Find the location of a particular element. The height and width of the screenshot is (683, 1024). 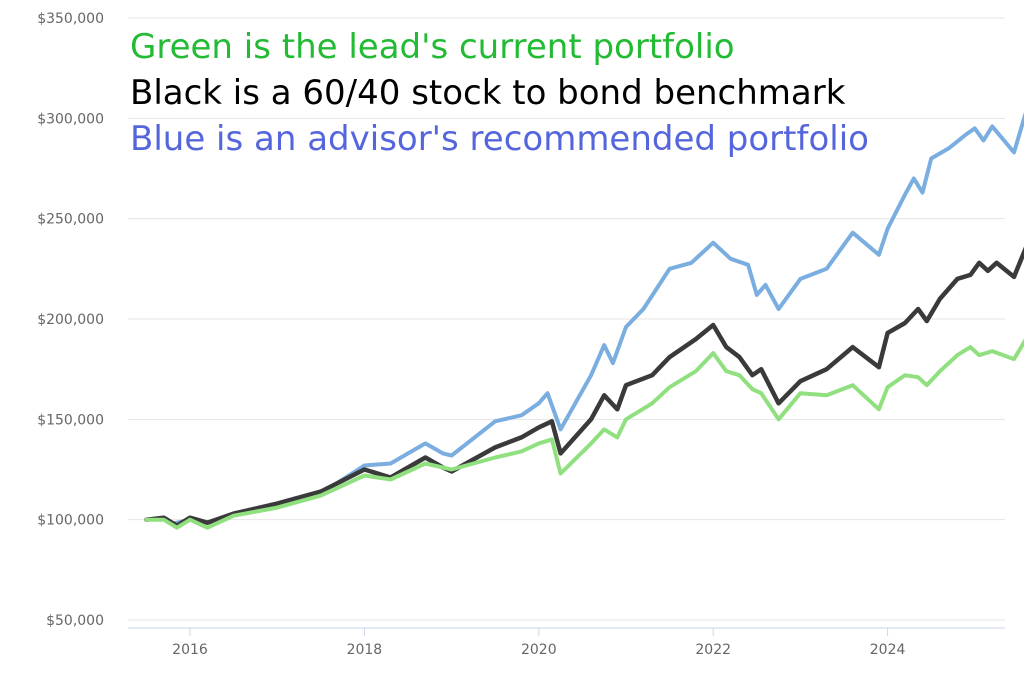

x-tick-label: 2020 is located at coordinates (539, 650).